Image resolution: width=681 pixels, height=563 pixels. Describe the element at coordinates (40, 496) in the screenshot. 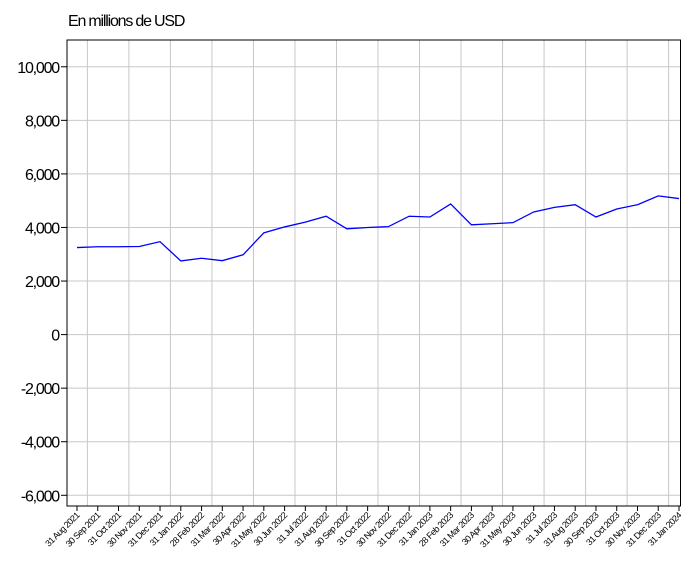

I see `y-tick-label: -6,000` at that location.